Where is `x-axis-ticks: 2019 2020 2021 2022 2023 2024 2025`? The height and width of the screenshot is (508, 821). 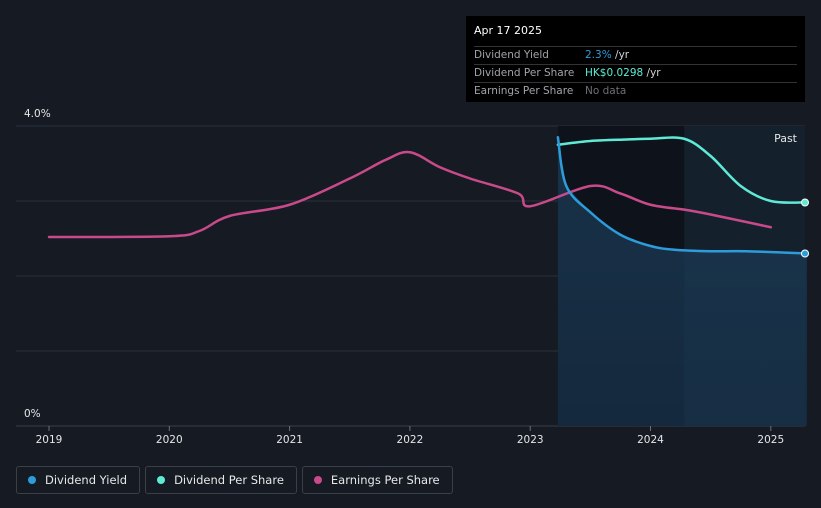 x-axis-ticks: 2019 2020 2021 2022 2023 2024 2025 is located at coordinates (410, 436).